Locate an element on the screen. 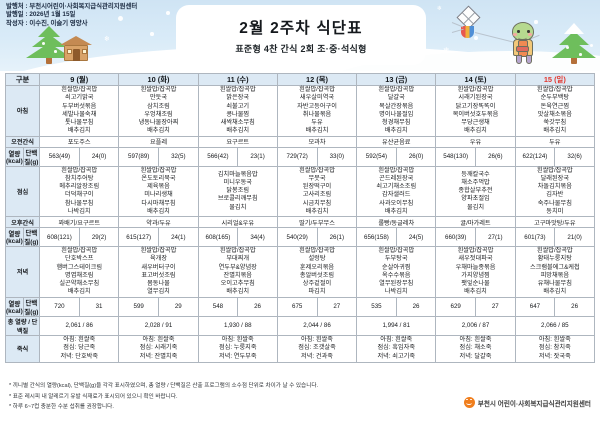  column-header-day-2: 11 (수) is located at coordinates (237, 79).